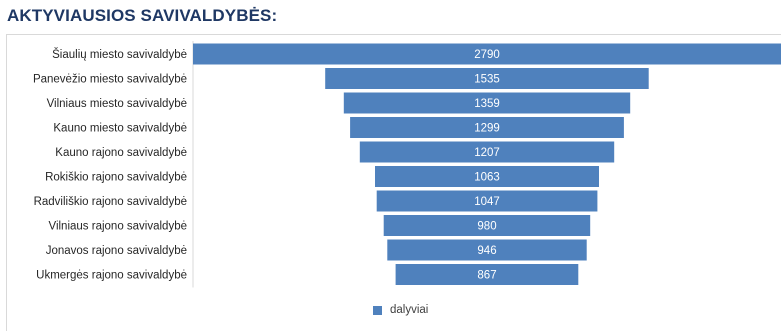 This screenshot has height=331, width=781. I want to click on legend-label: dalyviai, so click(409, 310).